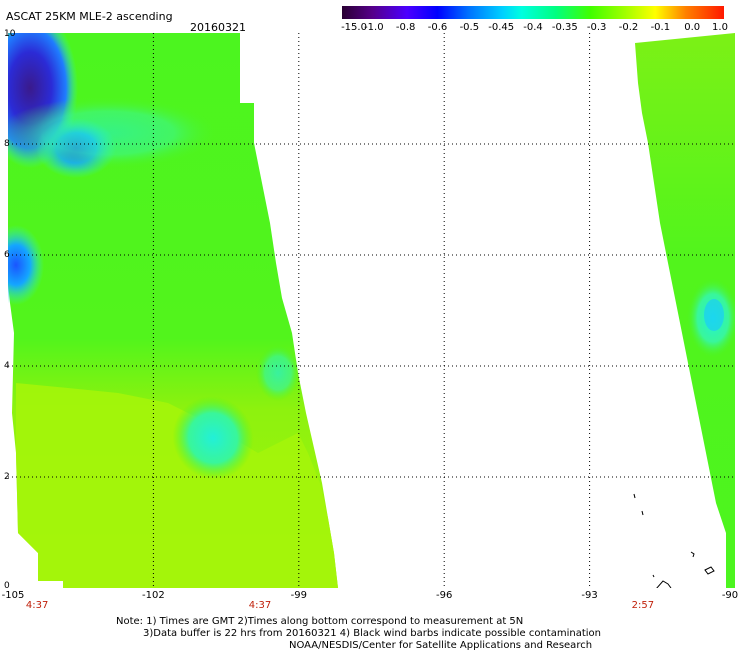  What do you see at coordinates (405, 27) in the screenshot?
I see `colorbar-tick-label: -0.8` at bounding box center [405, 27].